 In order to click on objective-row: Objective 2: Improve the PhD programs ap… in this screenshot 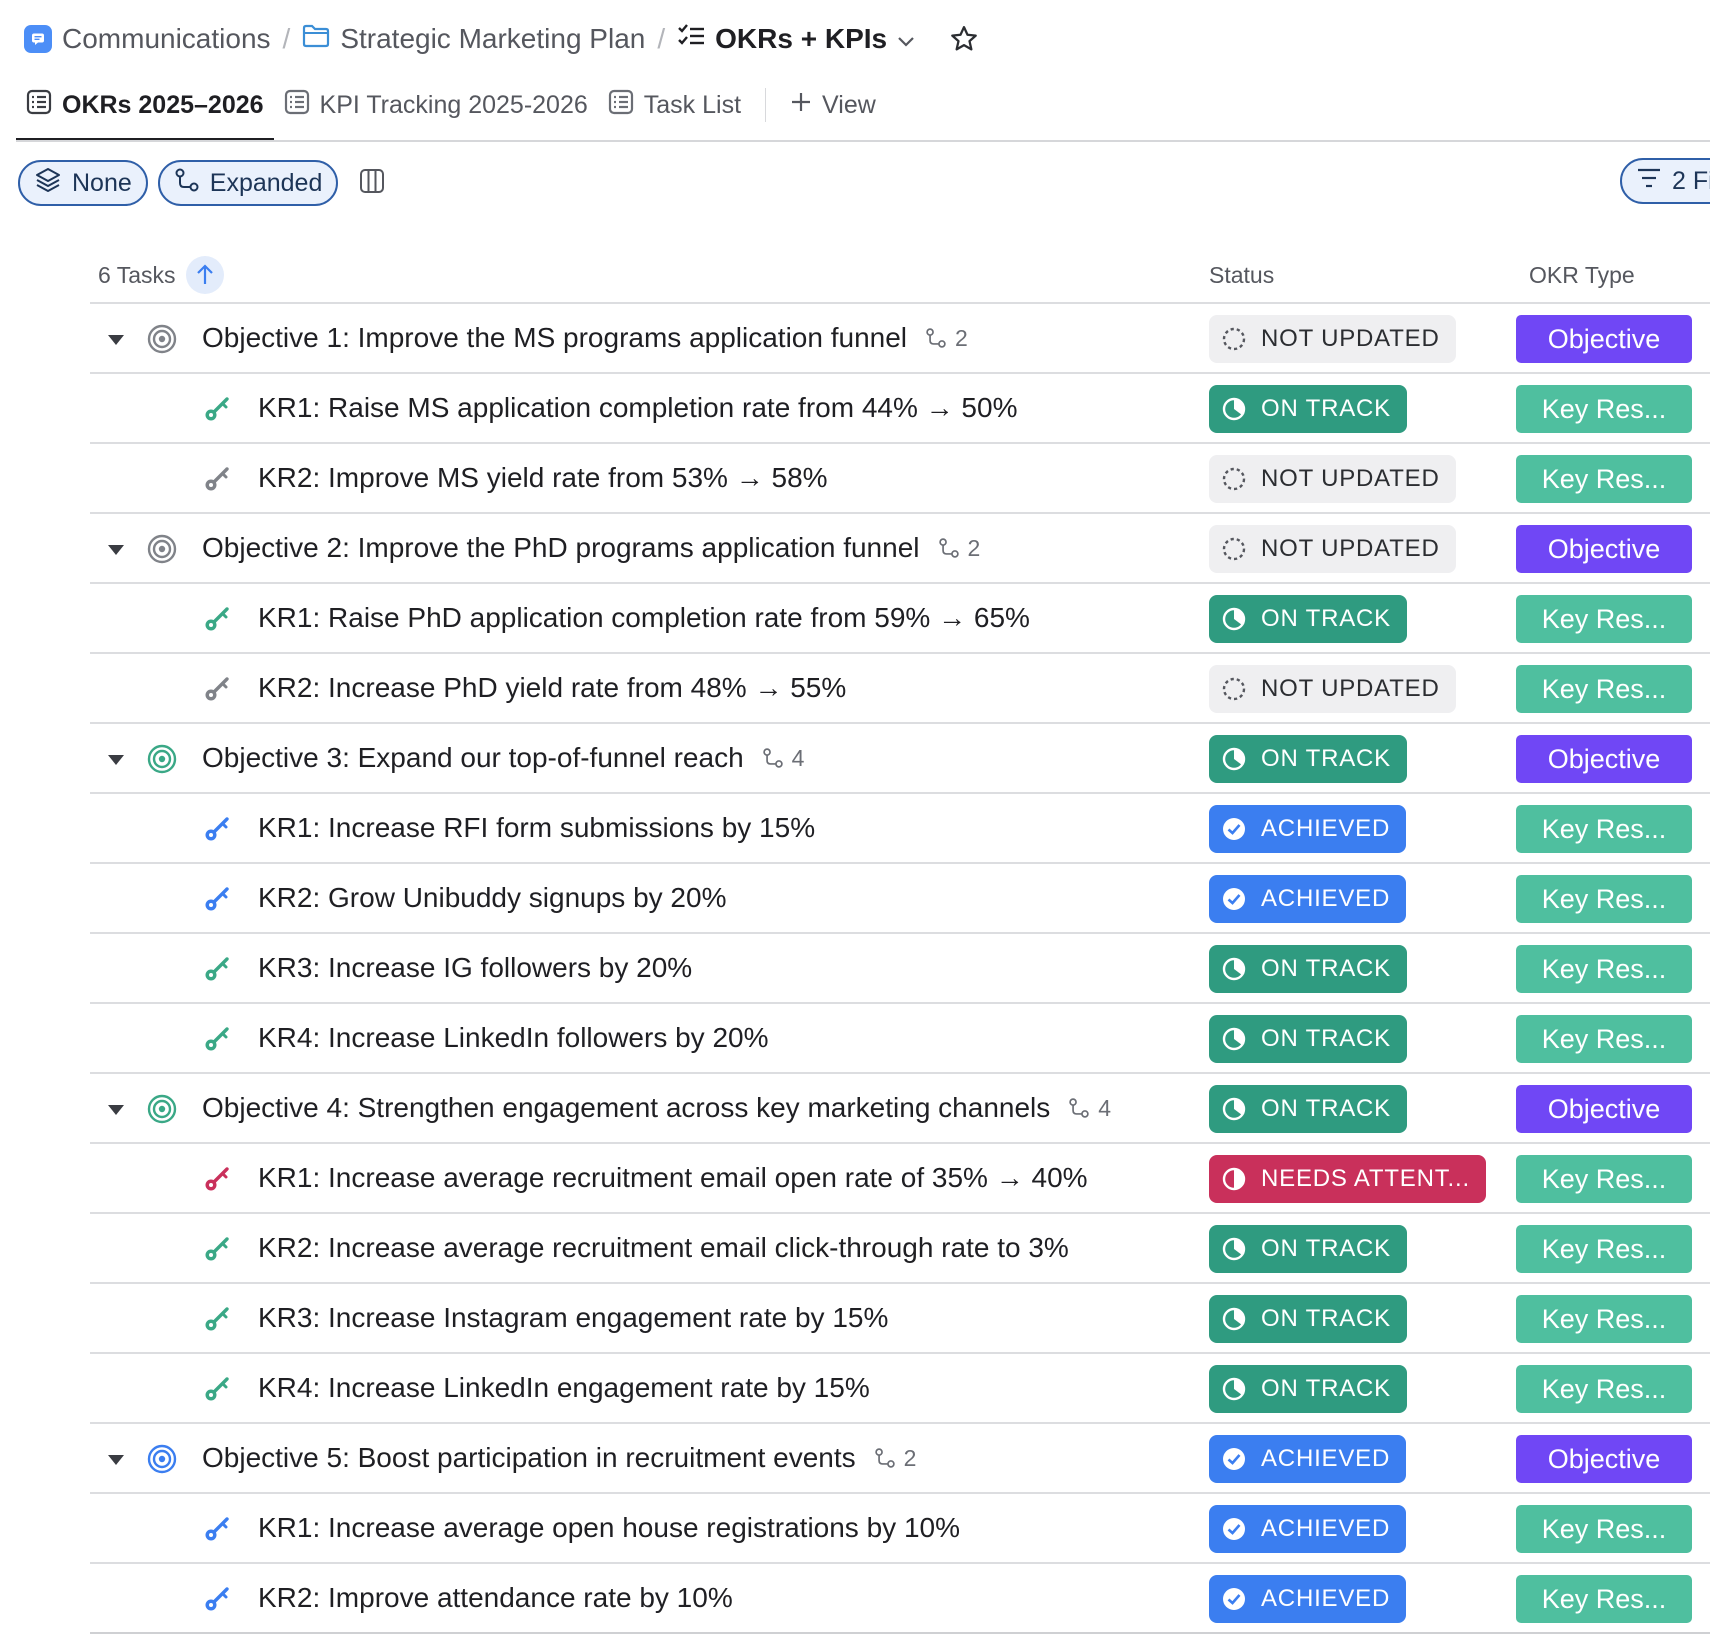, I will do `click(900, 549)`.